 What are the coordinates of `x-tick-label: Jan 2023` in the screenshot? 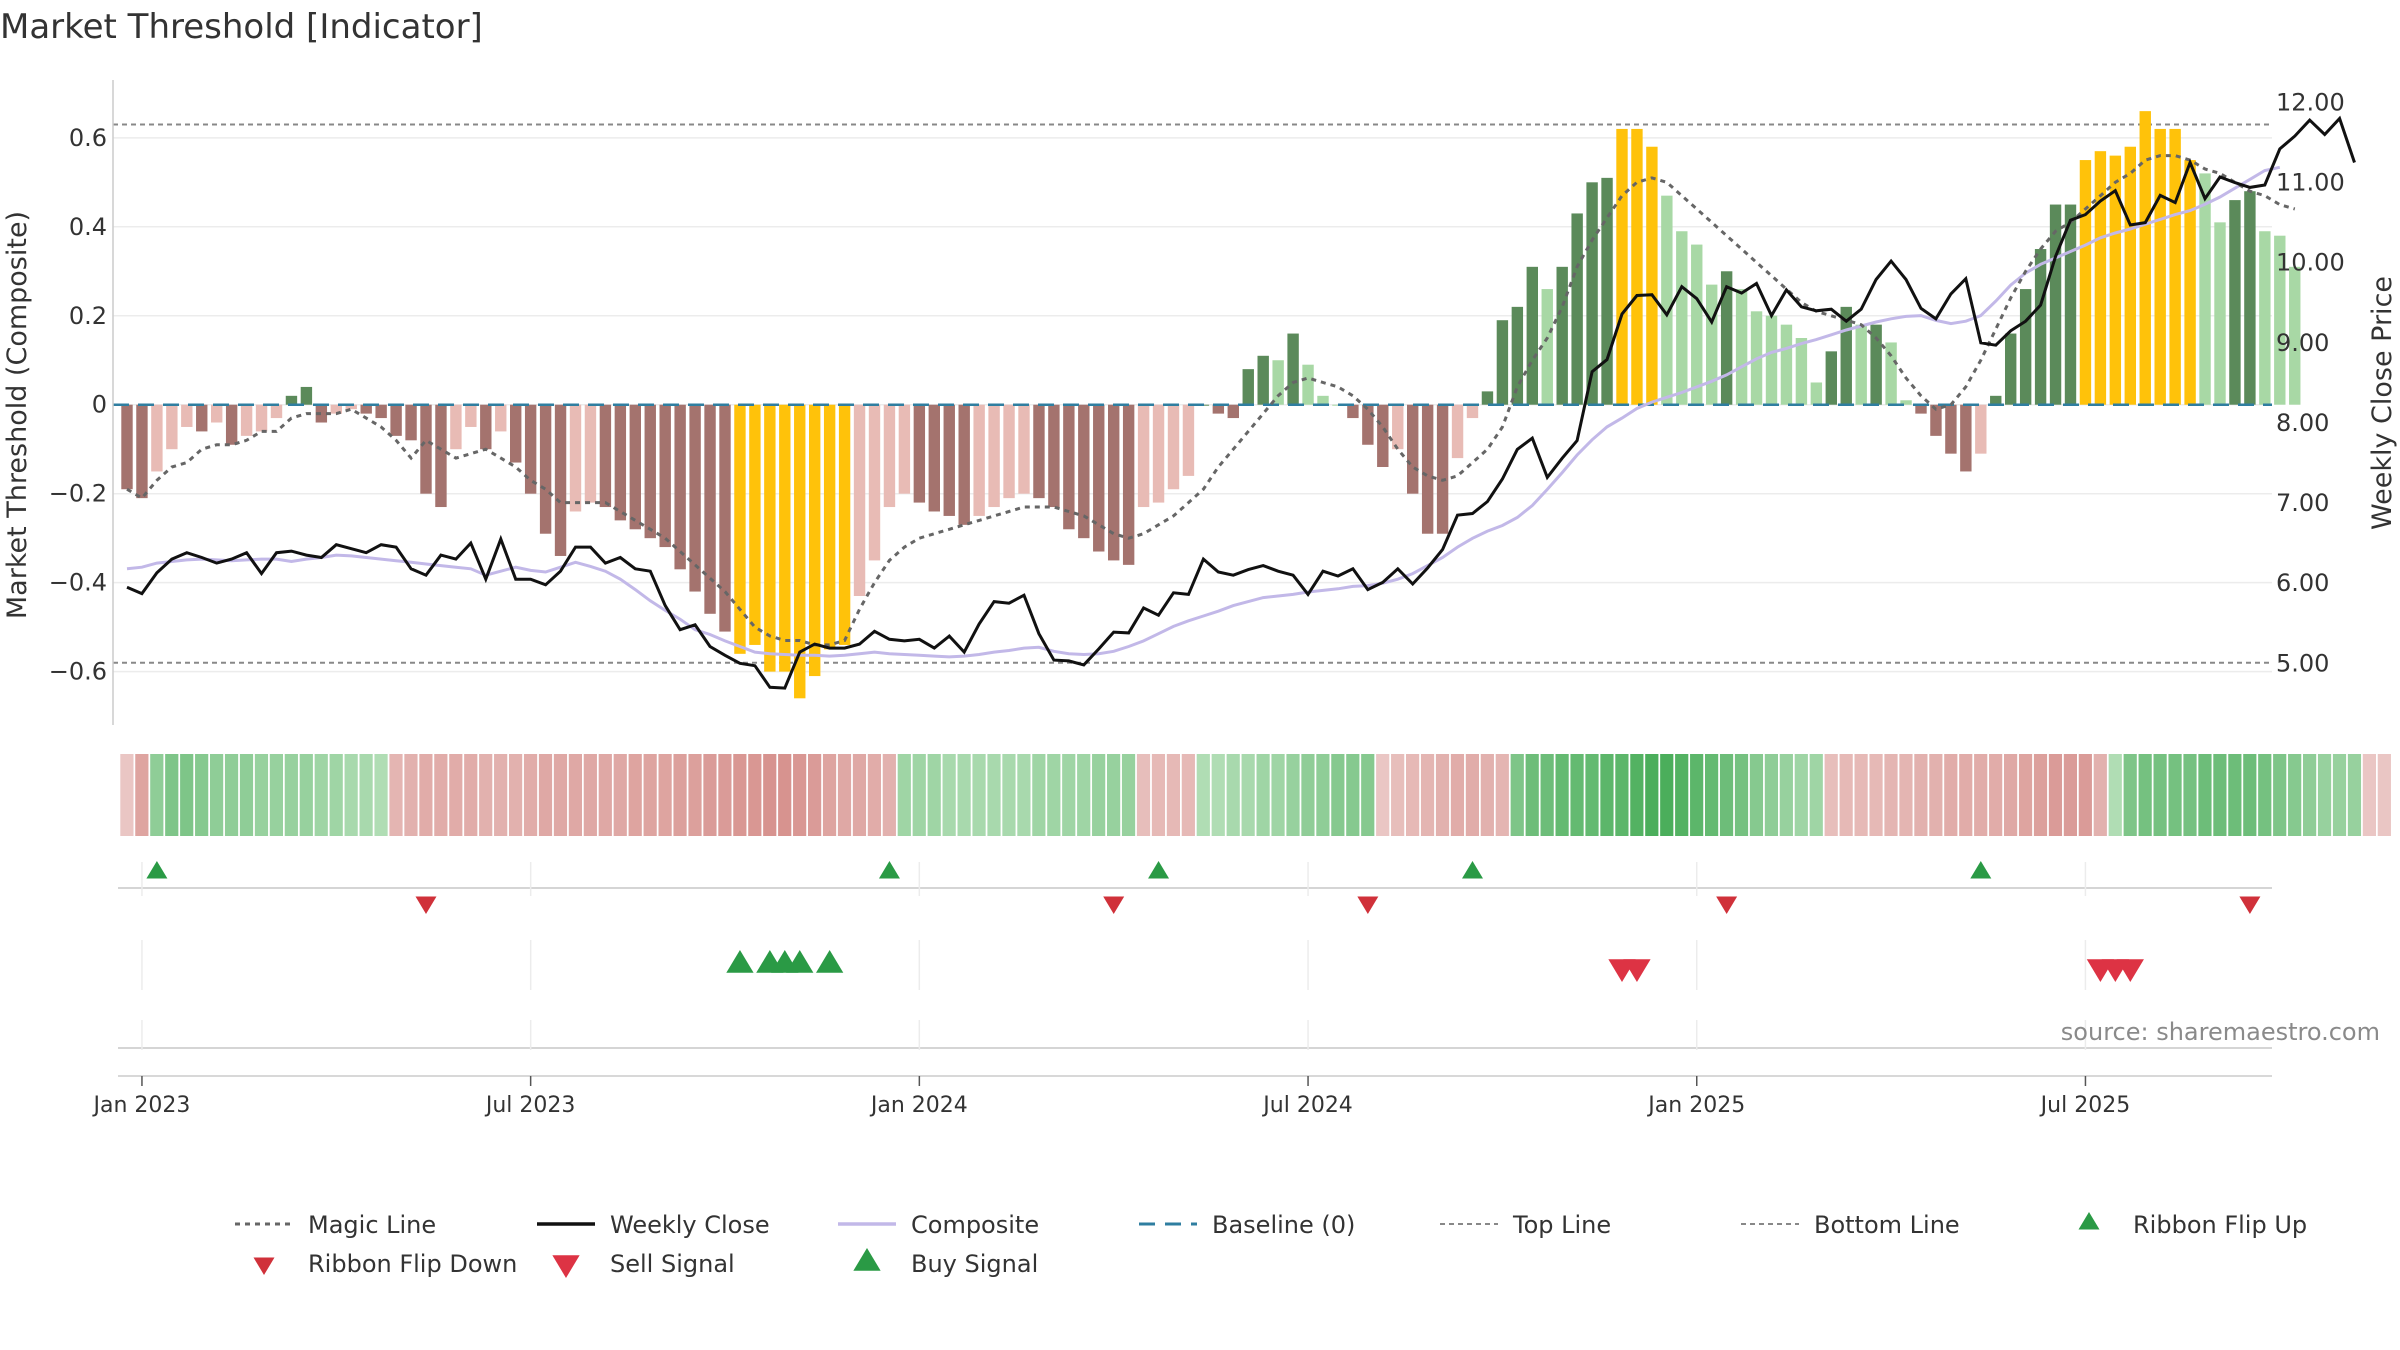 It's located at (140, 1105).